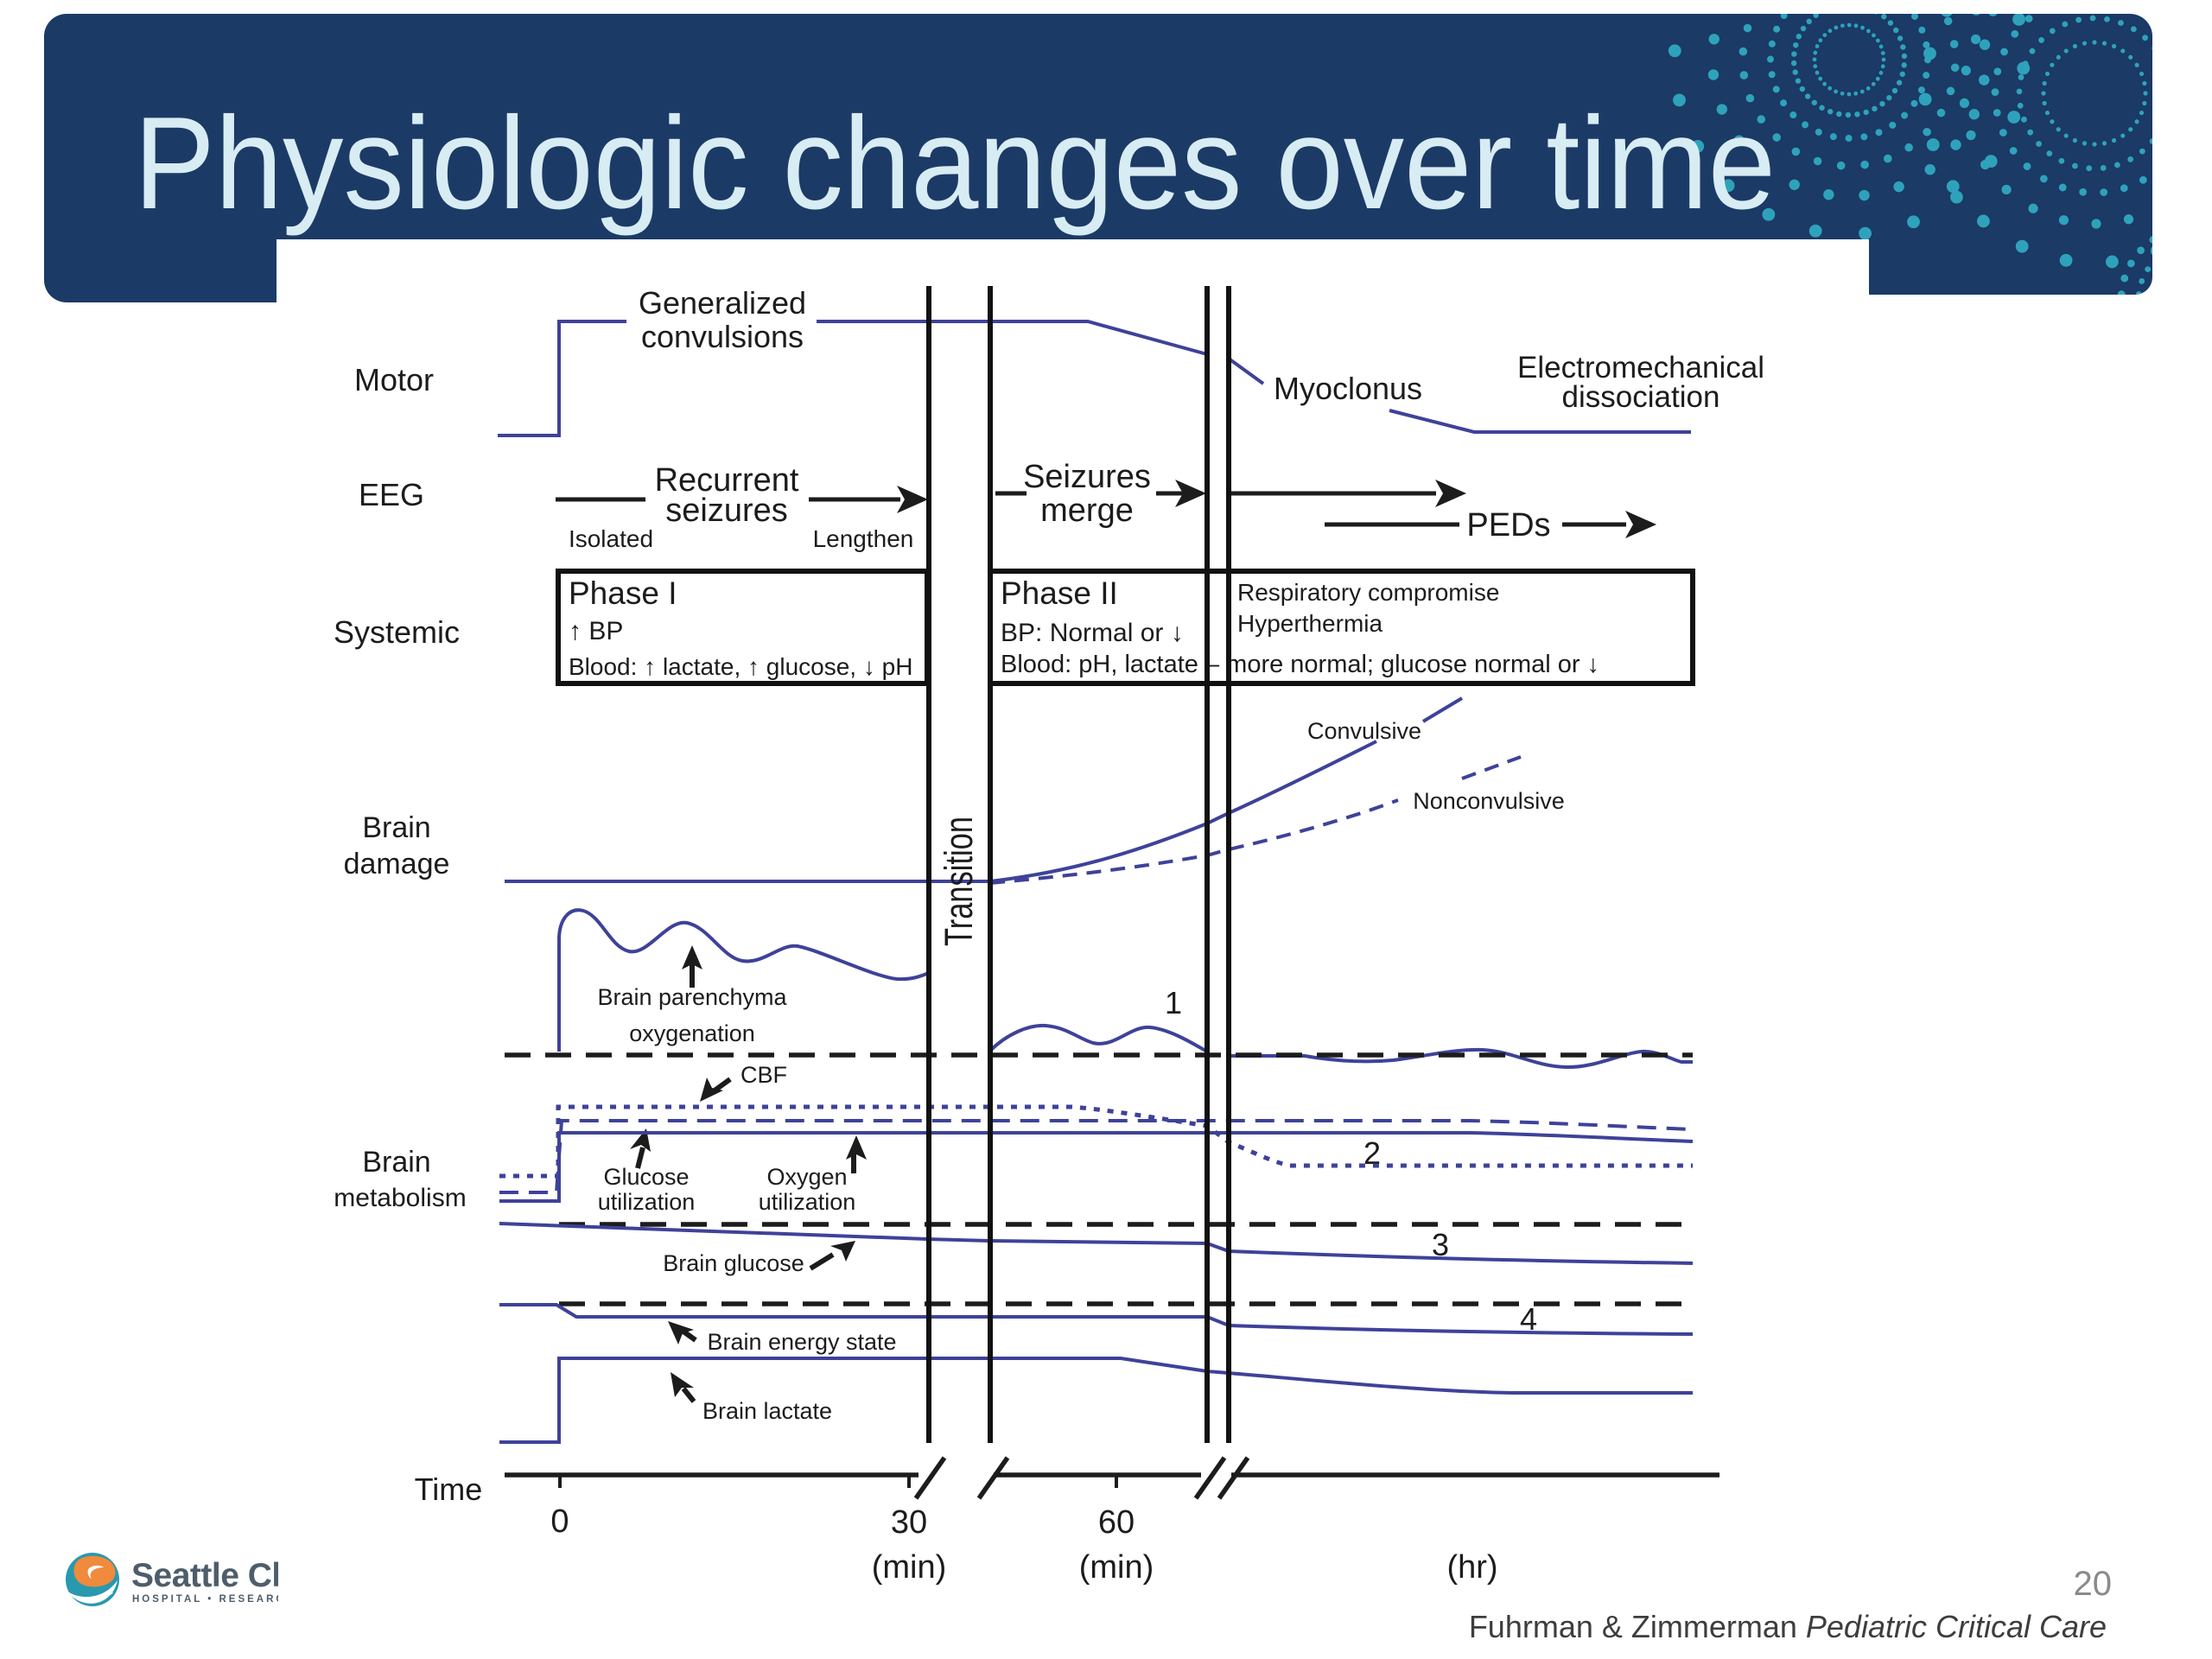 Image resolution: width=2212 pixels, height=1659 pixels. Describe the element at coordinates (740, 666) in the screenshot. I see `svg-text:Blood: ↑ lactate, ↑ glucose, ↓: Blood: ↑ lactate, ↑ glucose, ↓ pH` at that location.